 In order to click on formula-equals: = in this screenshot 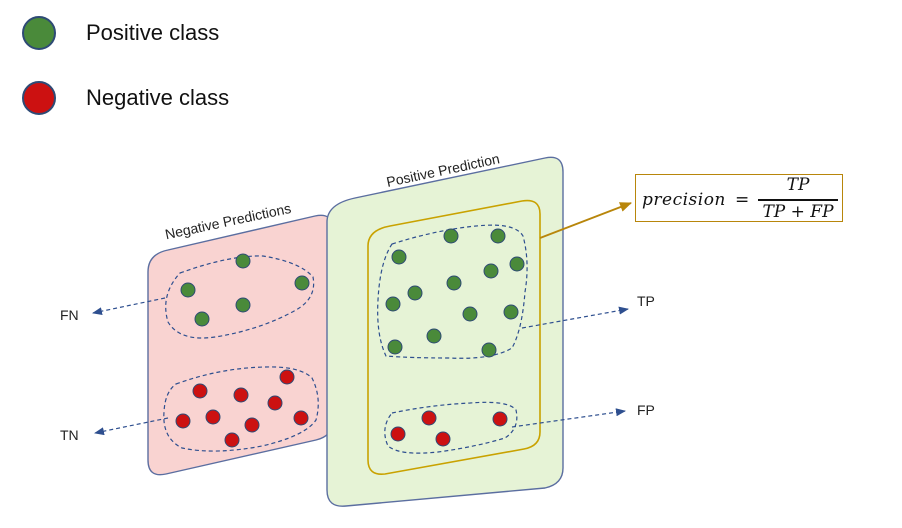, I will do `click(742, 200)`.